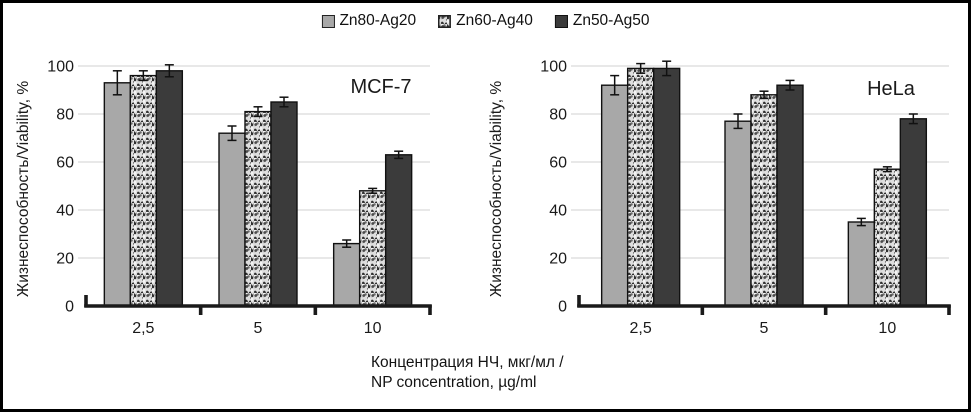 Image resolution: width=971 pixels, height=412 pixels. What do you see at coordinates (445, 21) in the screenshot?
I see `legend-swatch-speckled-icon` at bounding box center [445, 21].